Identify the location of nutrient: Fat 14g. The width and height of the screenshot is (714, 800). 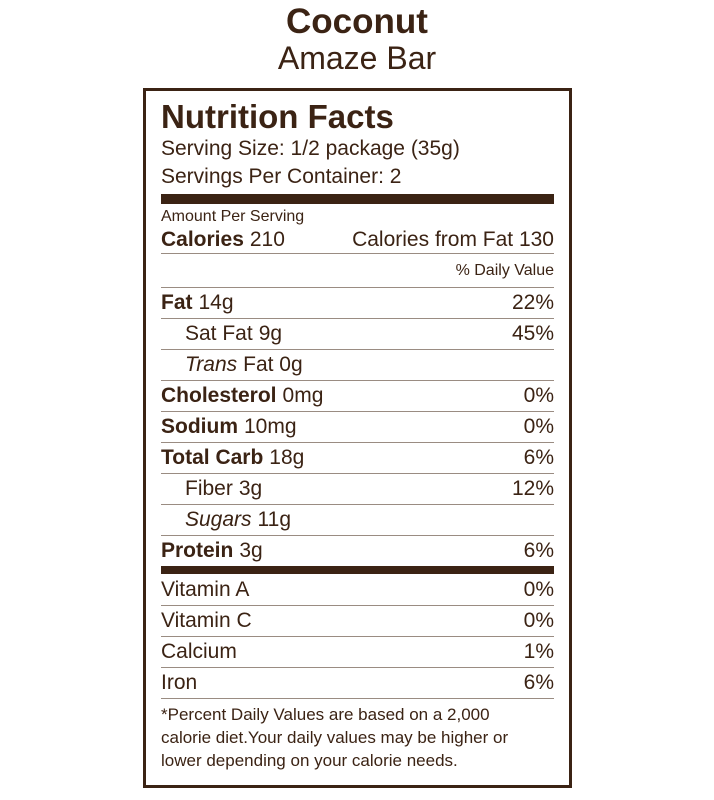
(197, 303).